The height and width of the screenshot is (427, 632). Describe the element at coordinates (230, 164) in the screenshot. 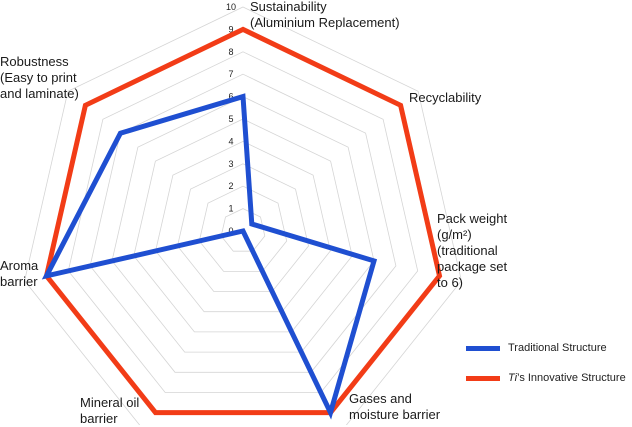

I see `tick-label-3: 3` at that location.